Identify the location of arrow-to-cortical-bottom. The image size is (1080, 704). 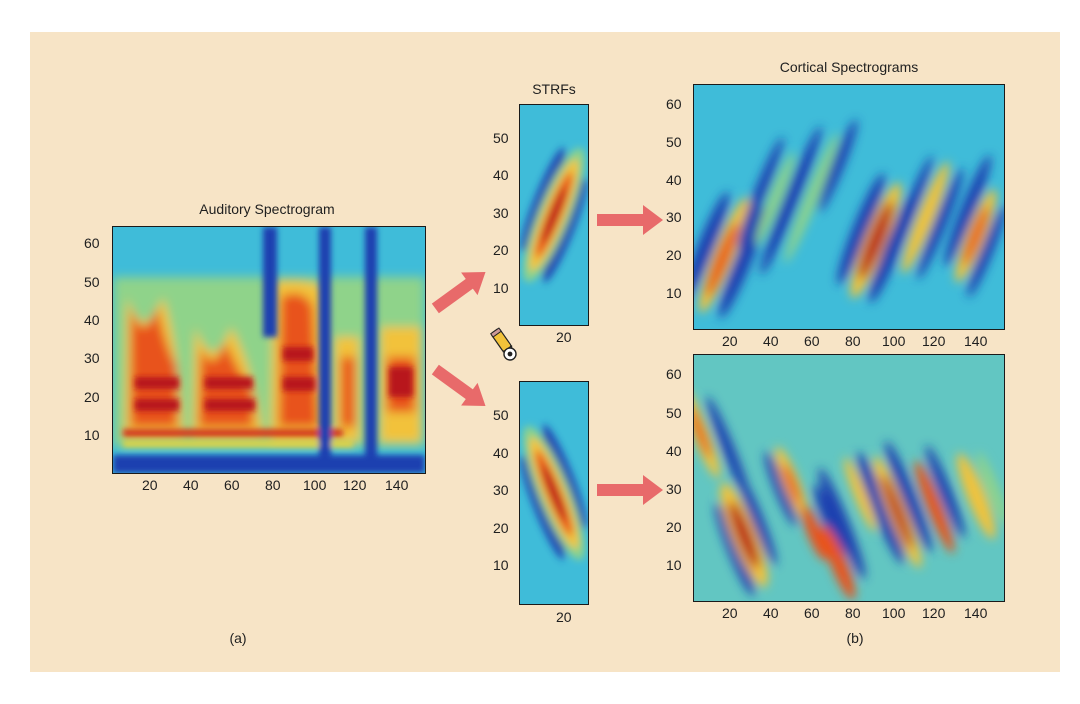
(630, 490).